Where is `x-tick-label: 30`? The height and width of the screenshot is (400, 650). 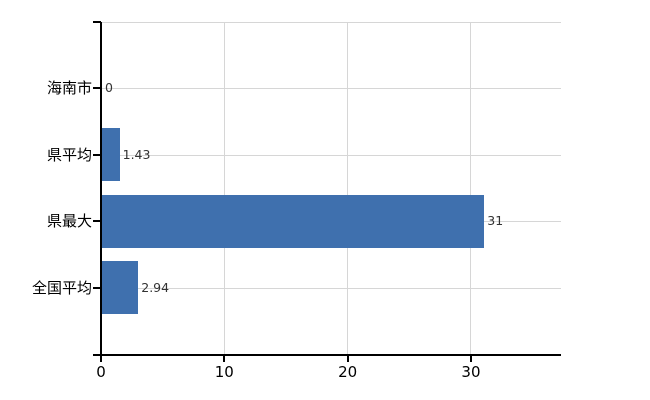 x-tick-label: 30 is located at coordinates (471, 372).